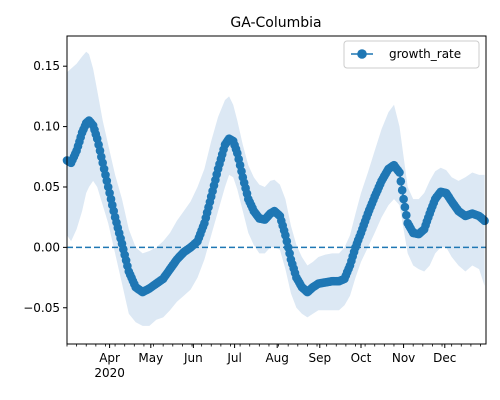  What do you see at coordinates (109, 358) in the screenshot?
I see `x-tick-label: Apr` at bounding box center [109, 358].